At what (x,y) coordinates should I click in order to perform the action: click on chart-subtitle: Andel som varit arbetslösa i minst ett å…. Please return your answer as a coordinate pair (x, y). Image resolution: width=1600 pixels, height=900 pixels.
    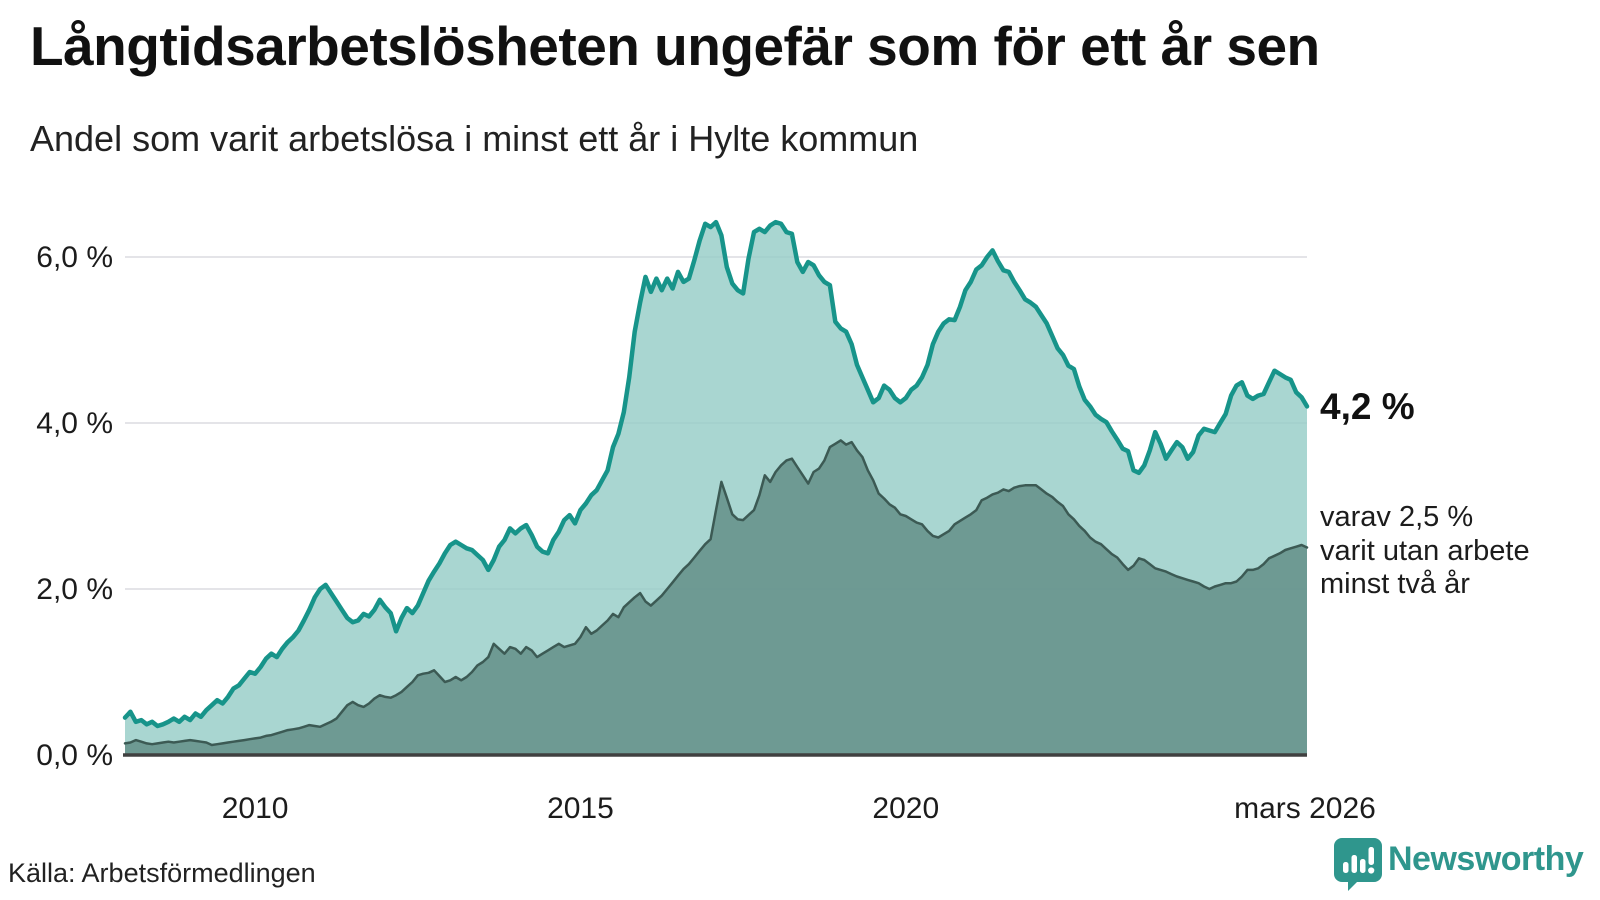
    Looking at the image, I should click on (474, 138).